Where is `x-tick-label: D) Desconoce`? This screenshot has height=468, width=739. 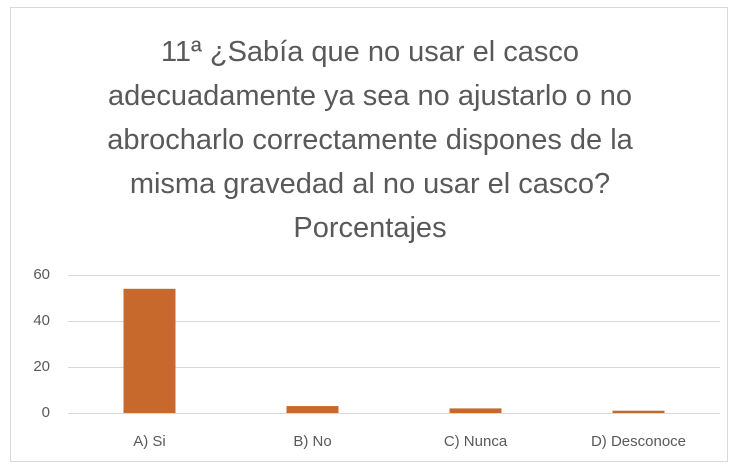 x-tick-label: D) Desconoce is located at coordinates (638, 441).